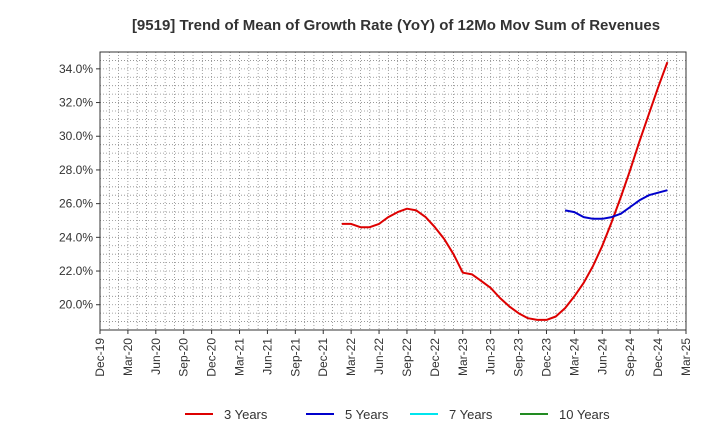  Describe the element at coordinates (351, 357) in the screenshot. I see `x-tick-label: Mar-22` at that location.